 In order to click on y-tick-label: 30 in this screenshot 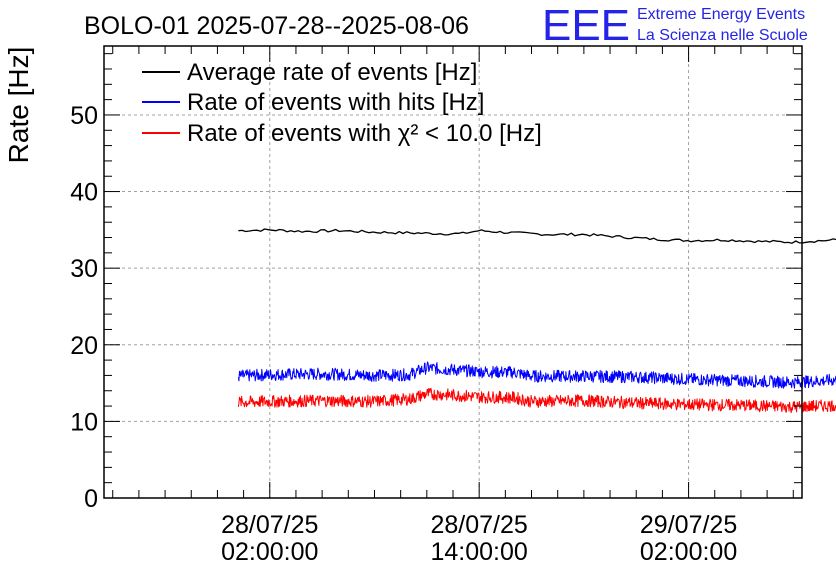, I will do `click(84, 269)`.